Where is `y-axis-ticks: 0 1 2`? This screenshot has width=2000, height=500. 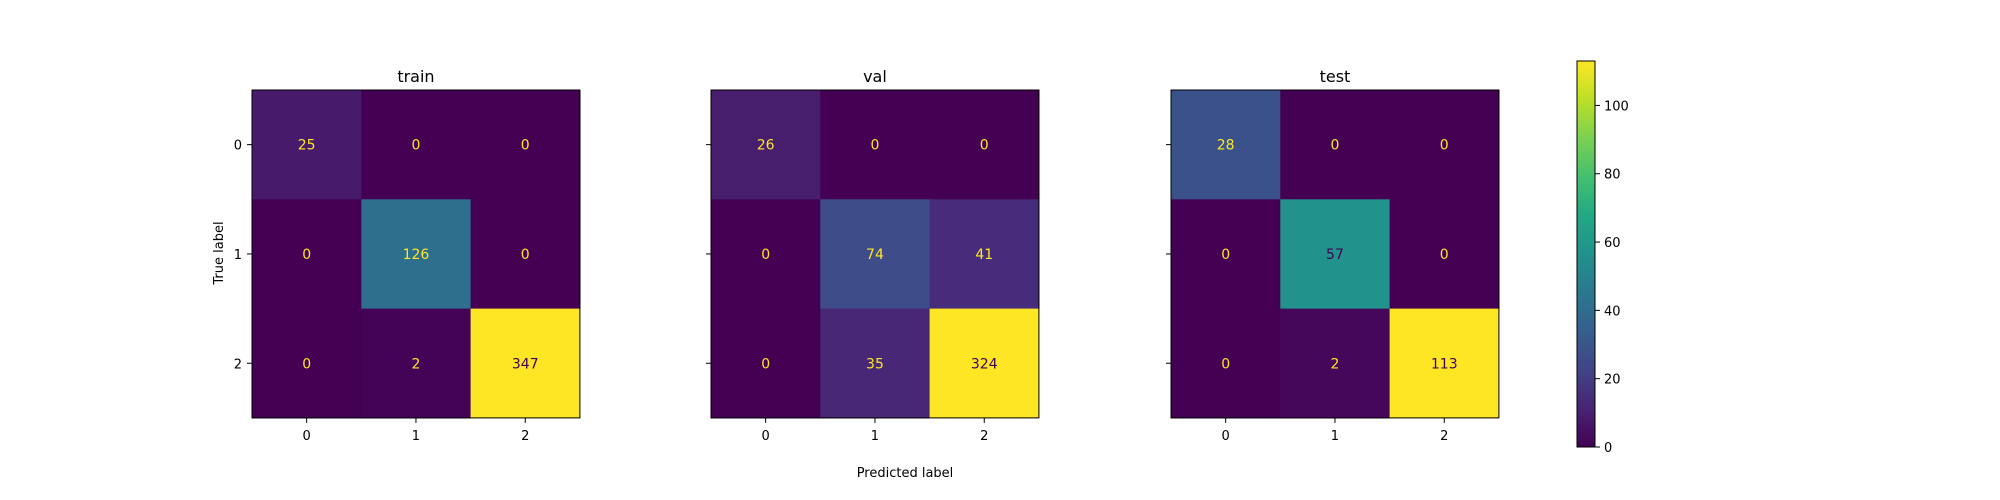 y-axis-ticks: 0 1 2 is located at coordinates (243, 255).